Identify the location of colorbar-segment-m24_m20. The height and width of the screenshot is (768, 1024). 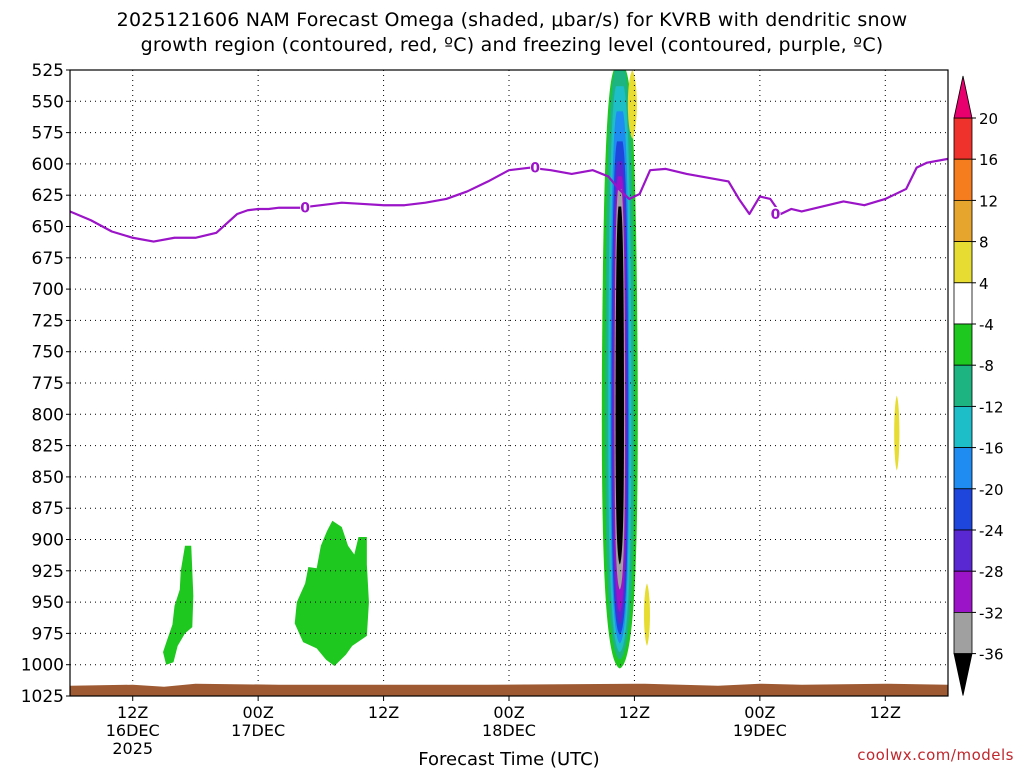
(963, 509).